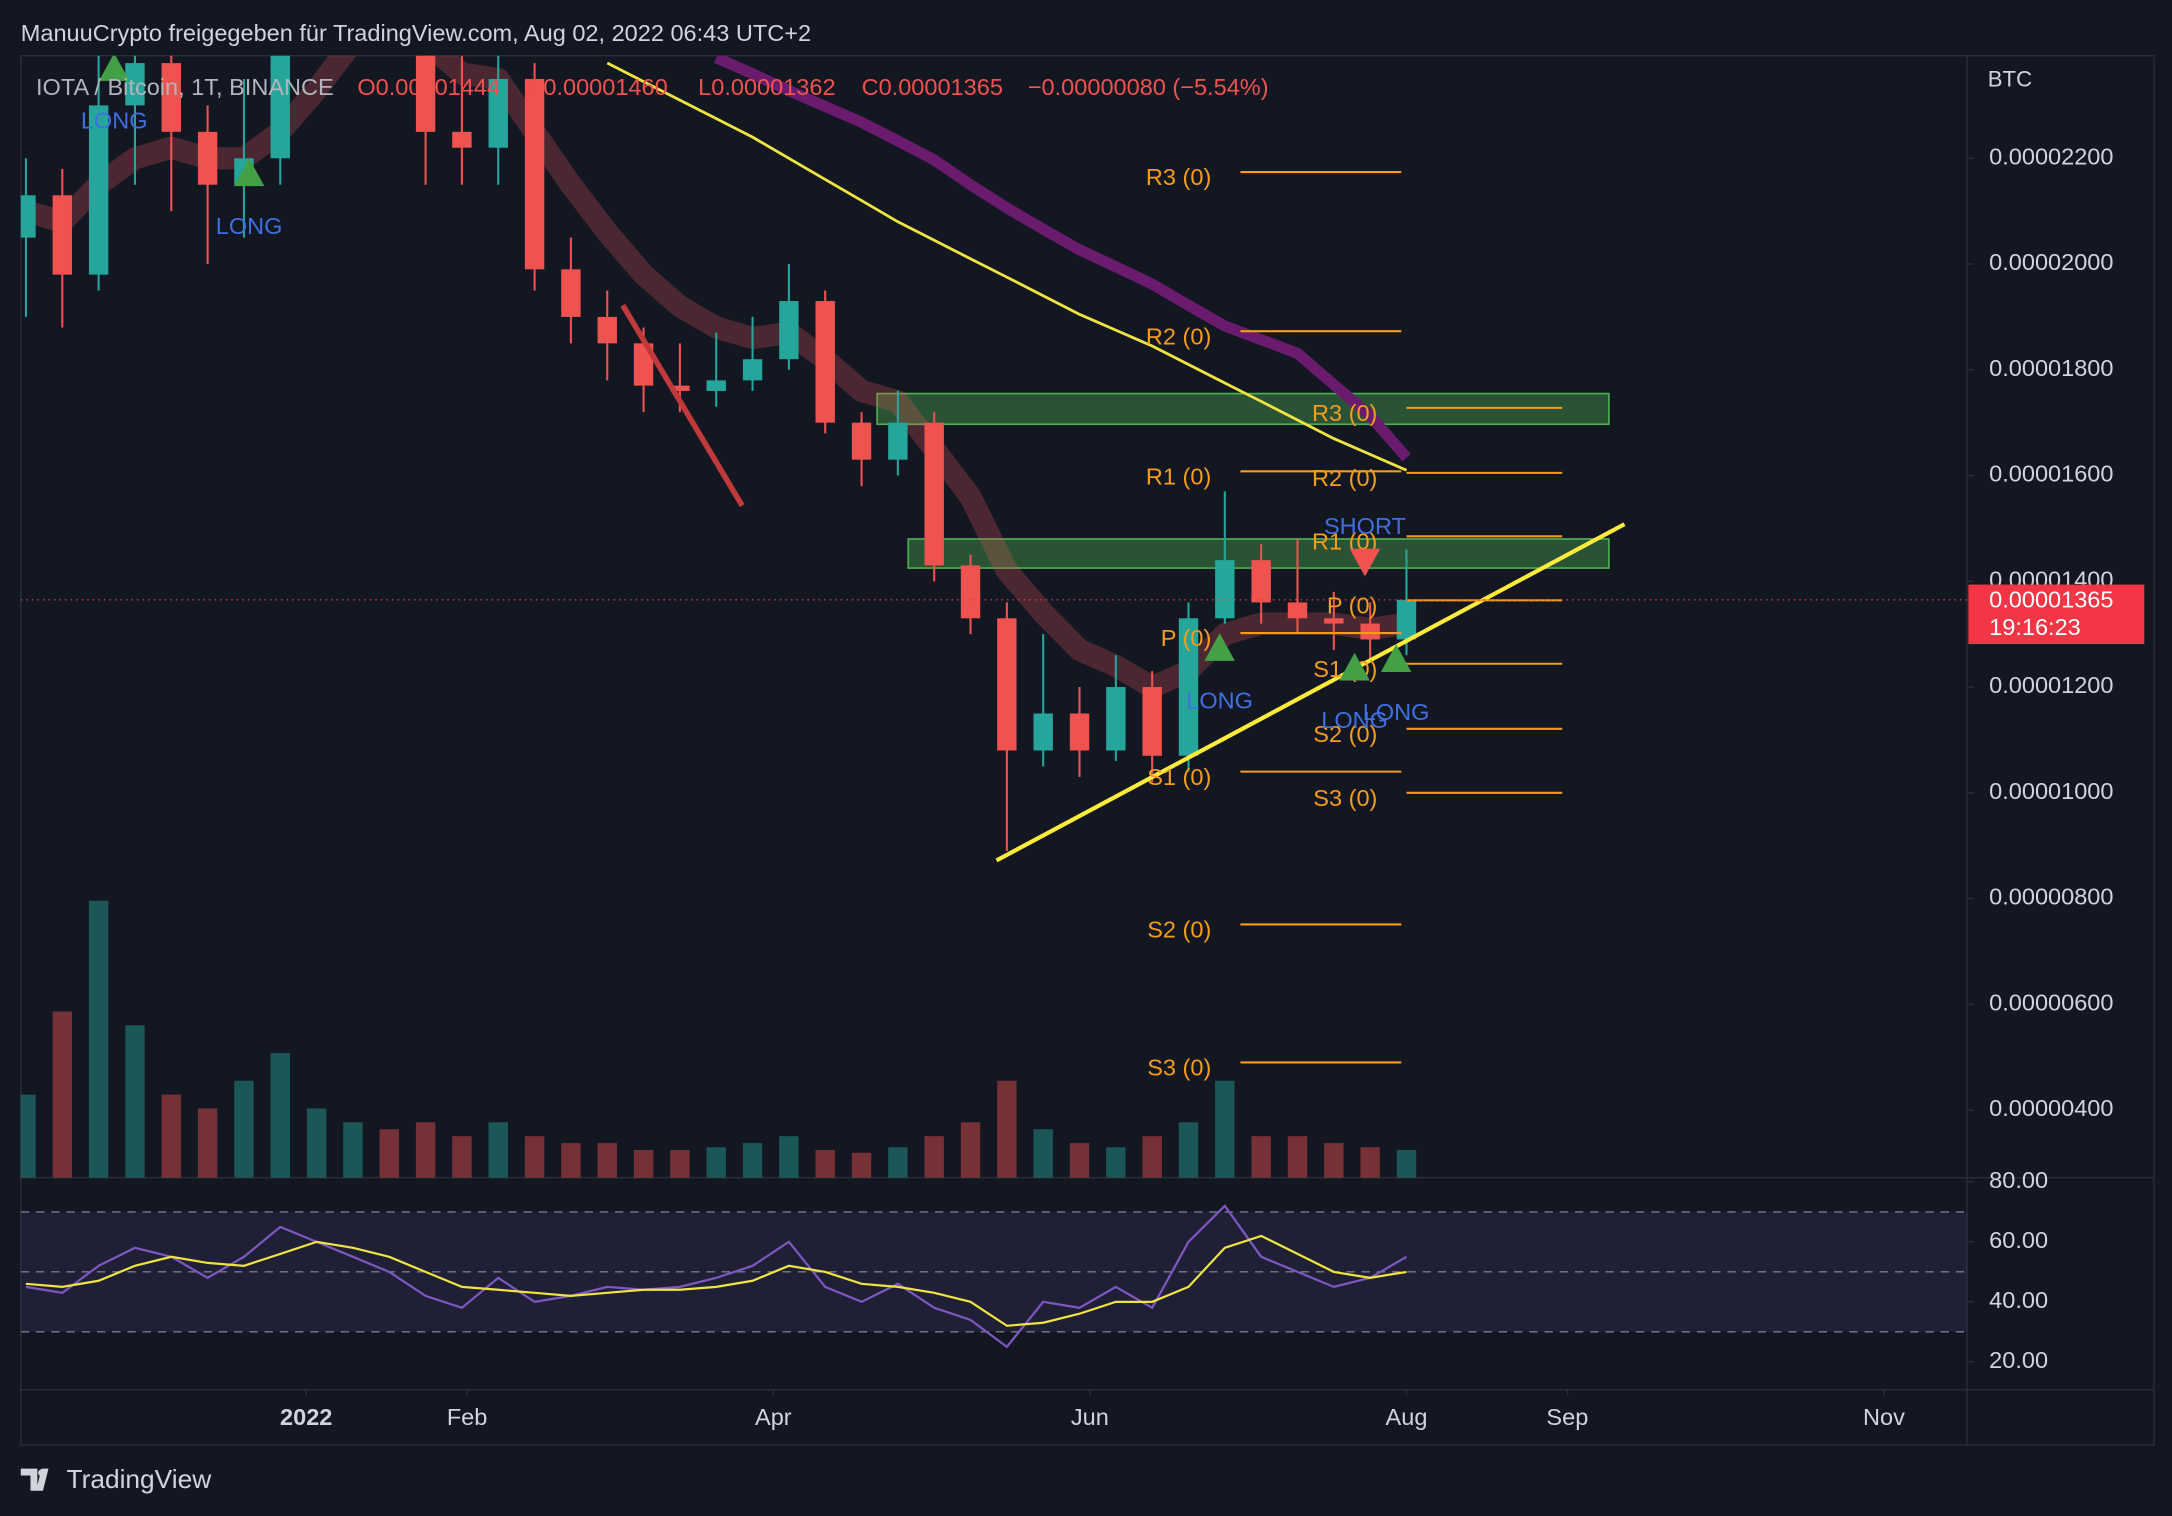 The width and height of the screenshot is (2172, 1516). I want to click on x-tick-label: Sep, so click(1567, 1417).